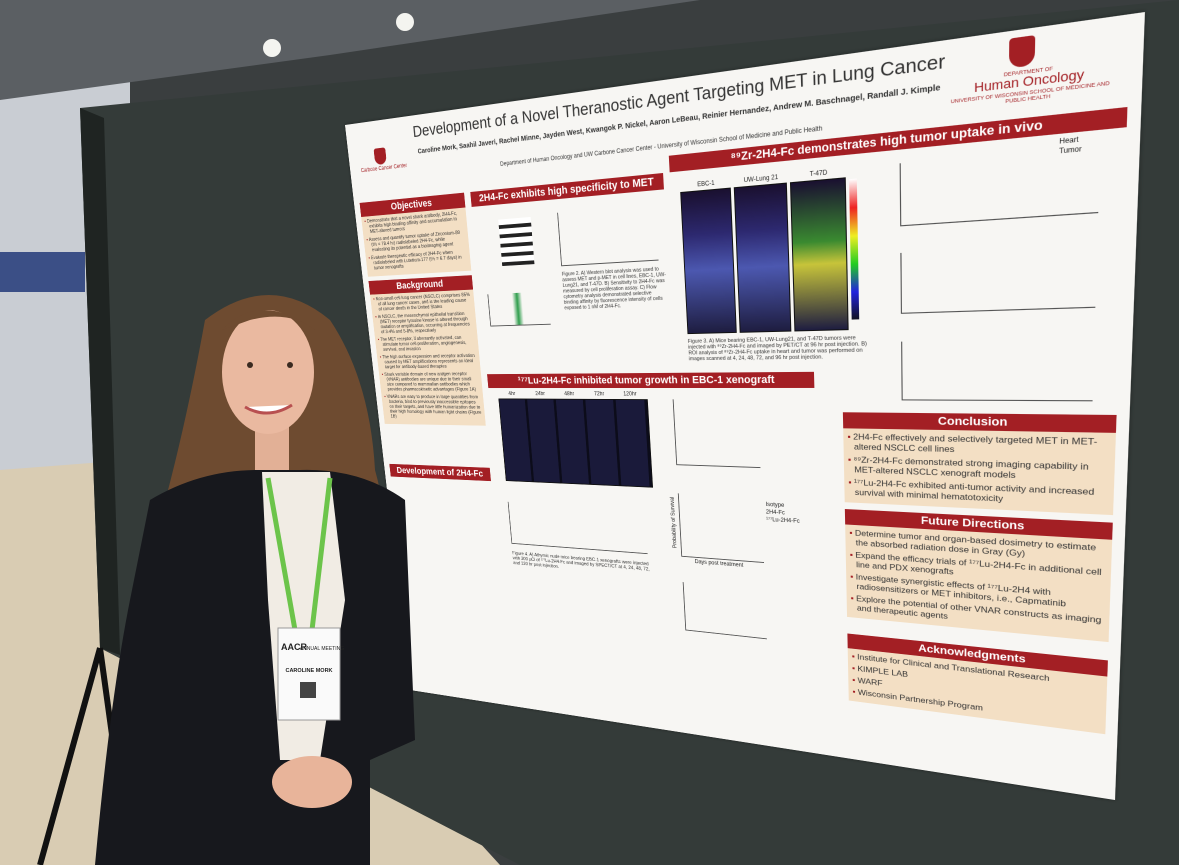 The height and width of the screenshot is (865, 1179). Describe the element at coordinates (312, 782) in the screenshot. I see `hands` at that location.